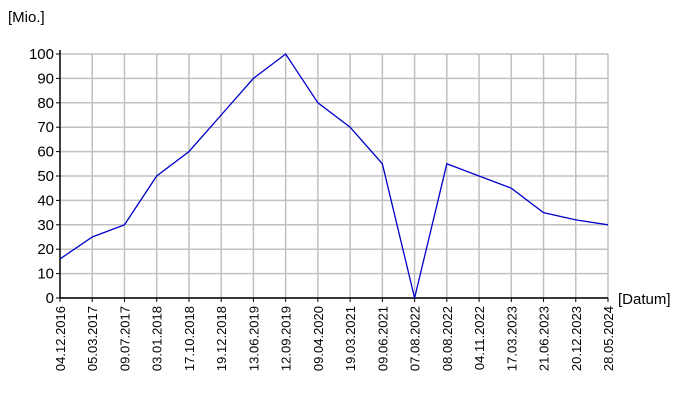 The height and width of the screenshot is (405, 700). I want to click on x-tick-label: 07.08.2022, so click(415, 338).